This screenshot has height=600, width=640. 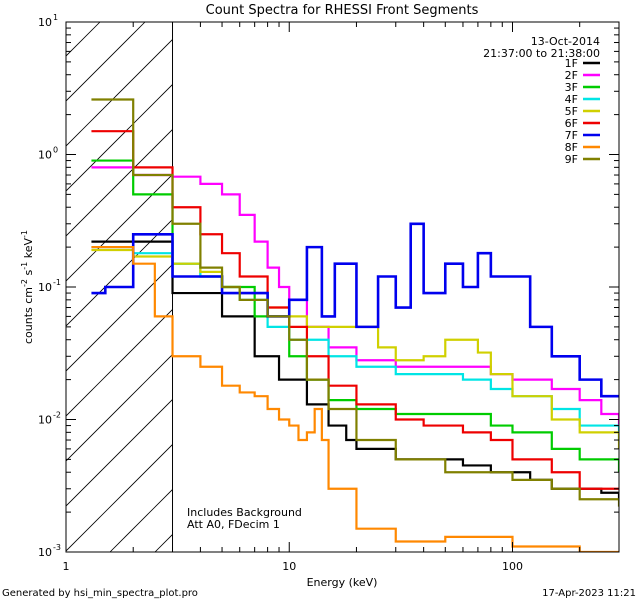 What do you see at coordinates (57, 282) in the screenshot?
I see `y-tick-exponent: -1` at bounding box center [57, 282].